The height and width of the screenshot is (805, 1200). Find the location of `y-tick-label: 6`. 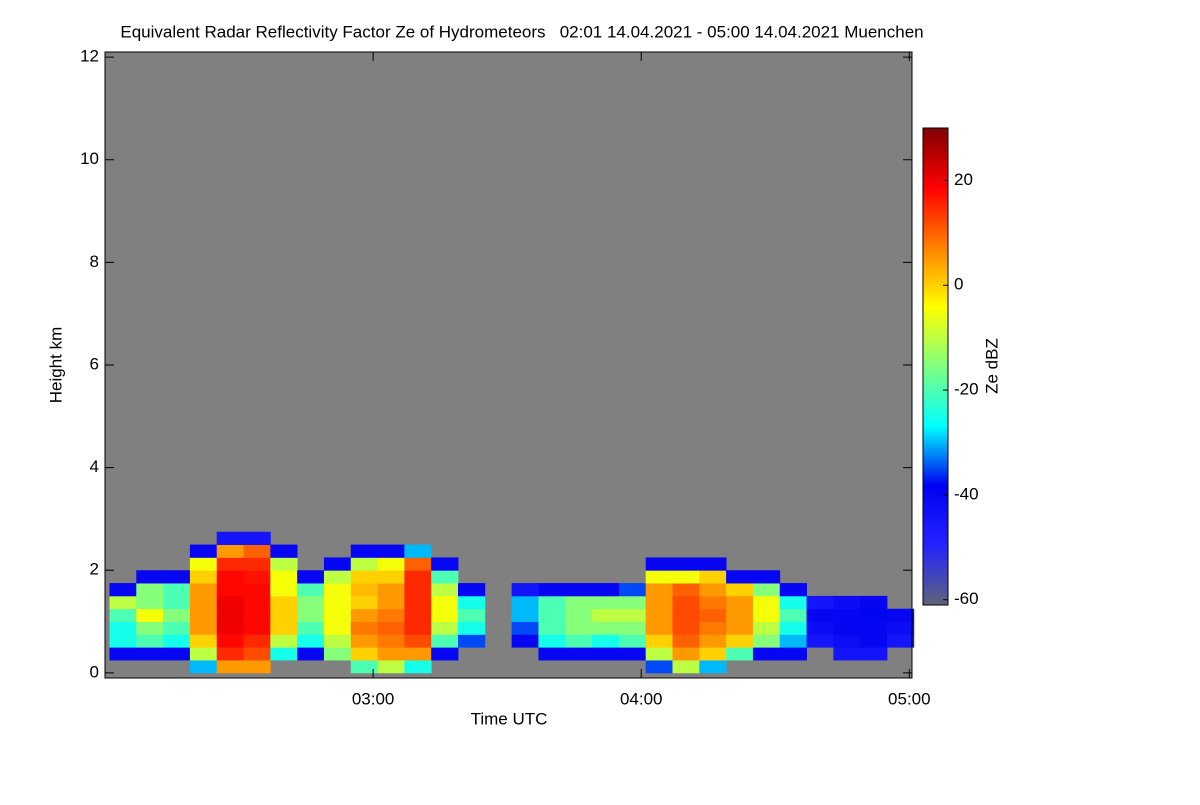

y-tick-label: 6 is located at coordinates (94, 363).